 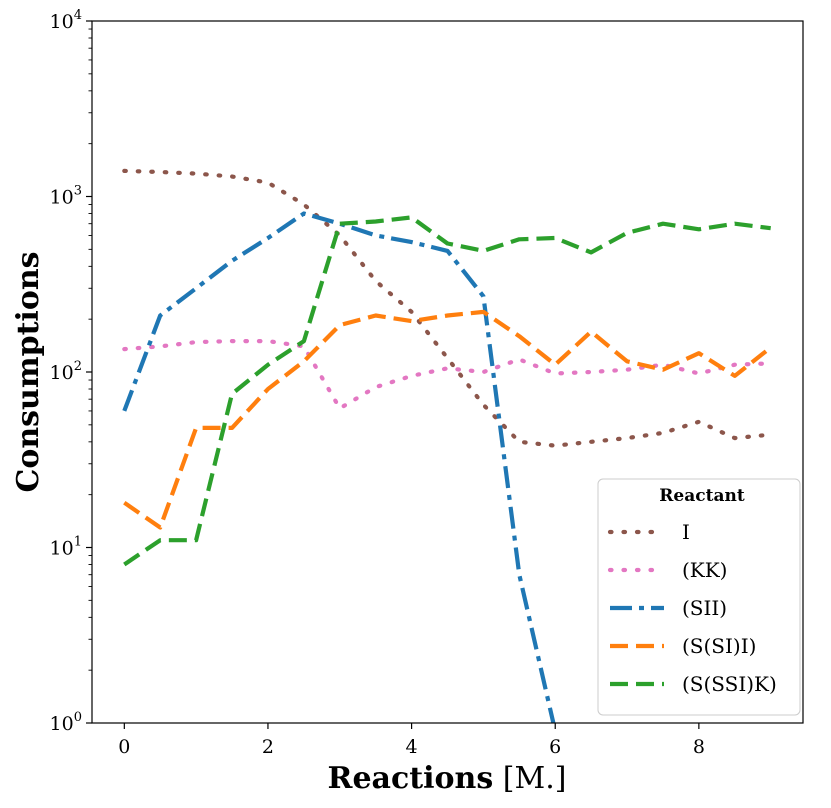 I want to click on x-tick-label: 6, so click(x=555, y=747).